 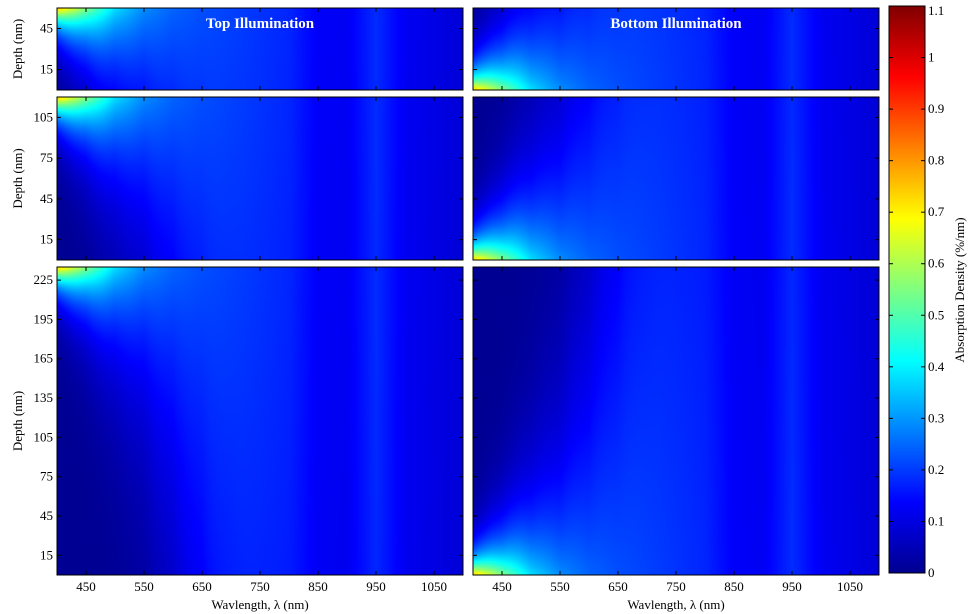 I want to click on colorbar-gradient, so click(x=907, y=289).